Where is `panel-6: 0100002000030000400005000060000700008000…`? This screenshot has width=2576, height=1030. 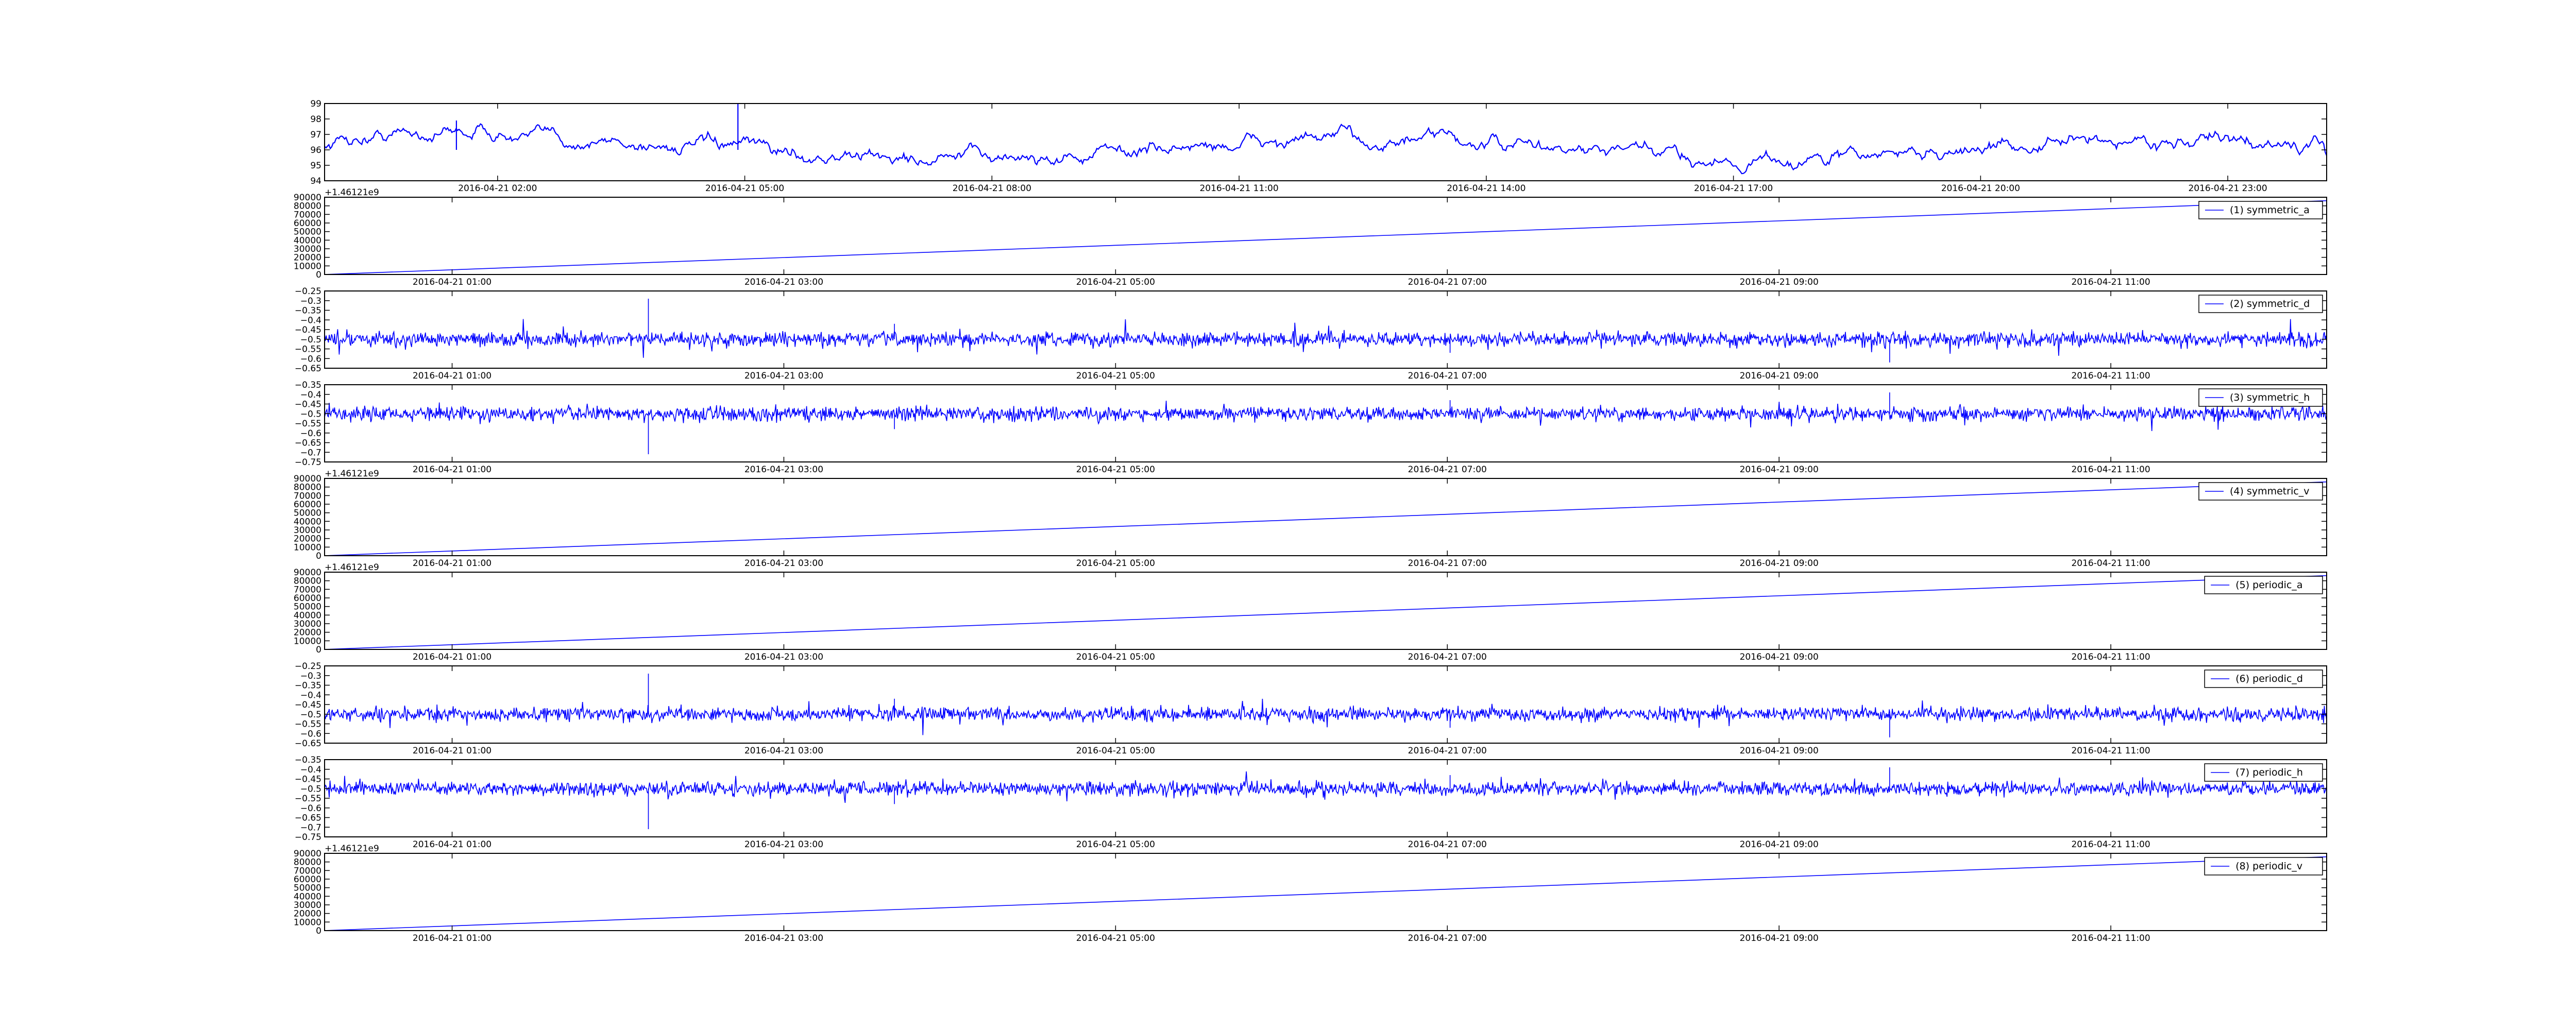 panel-6: 0100002000030000400005000060000700008000… is located at coordinates (1310, 612).